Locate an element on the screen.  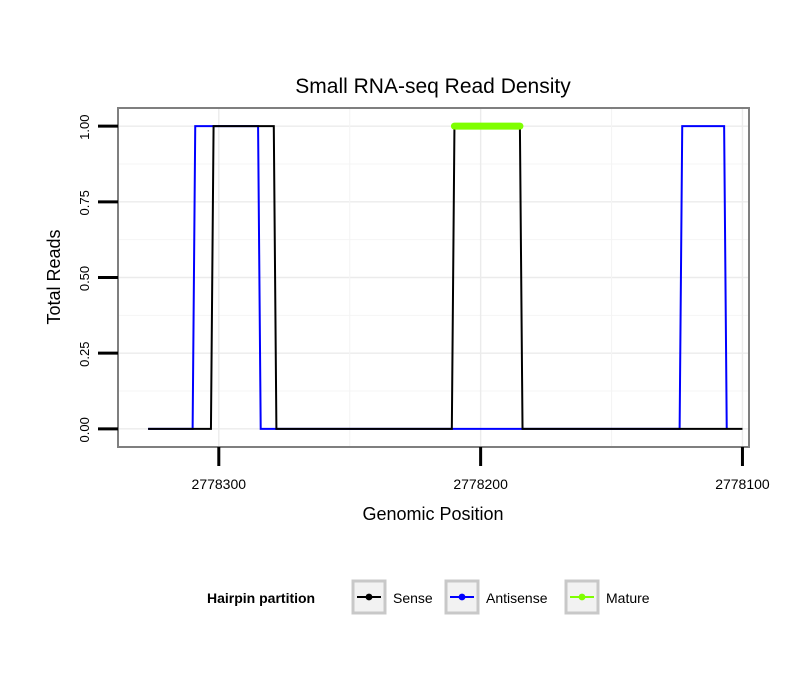
y-tick-label: 1.00 is located at coordinates (84, 127).